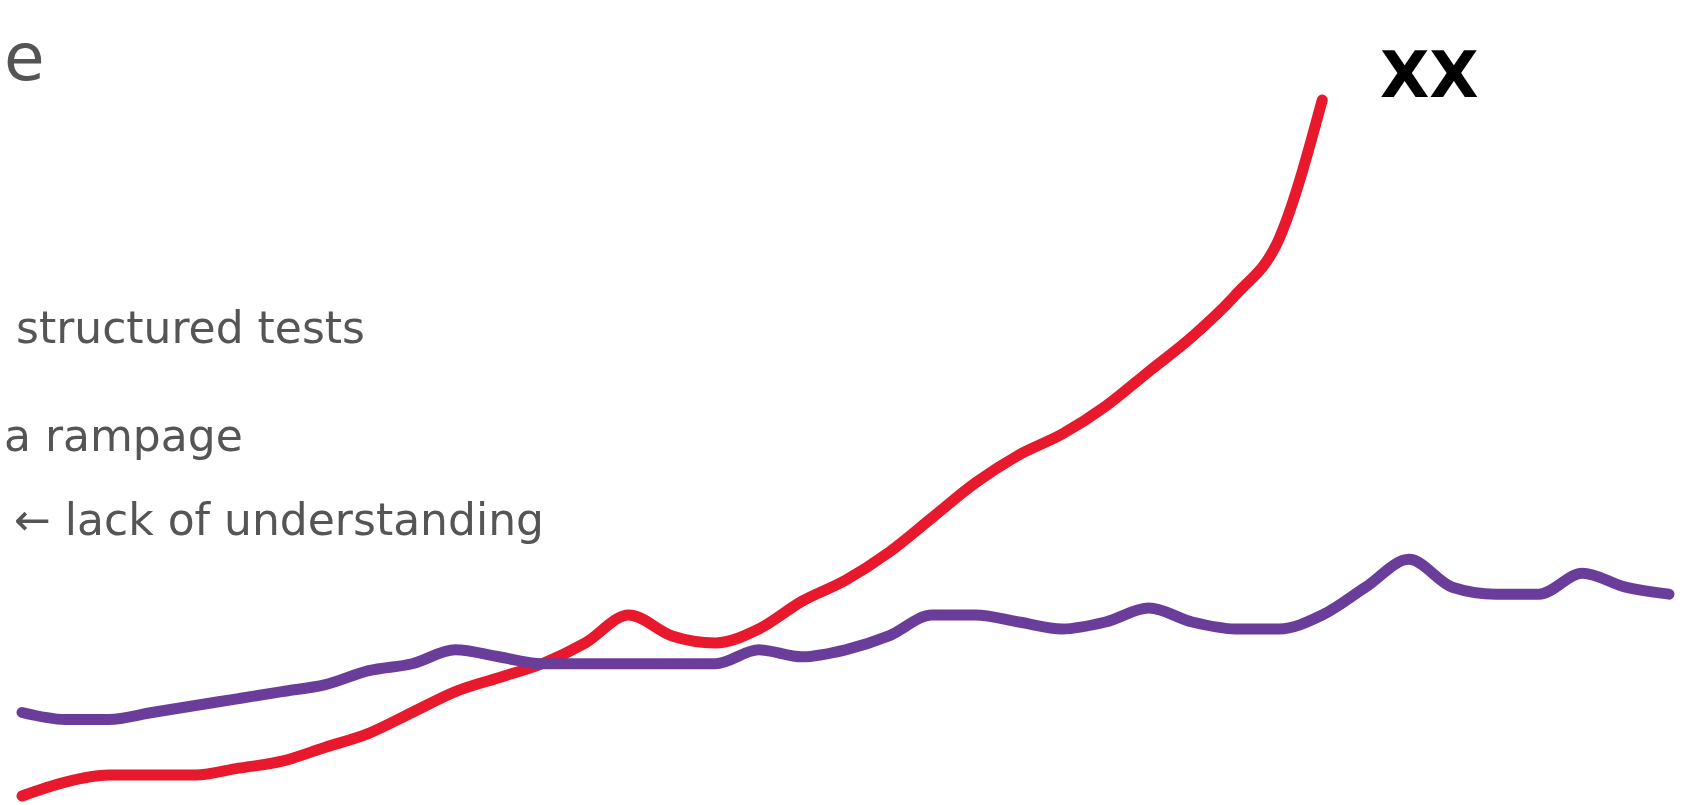  Describe the element at coordinates (279, 519) in the screenshot. I see `annotation: ← lack of understanding` at that location.